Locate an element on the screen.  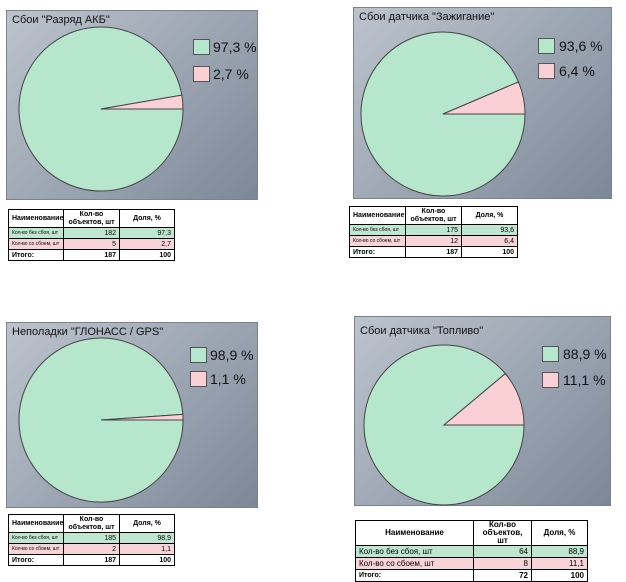
chart-panel-3: Неполадки "ГЛОНАСС / GPS" 98,9 % 1,1 % is located at coordinates (132, 415).